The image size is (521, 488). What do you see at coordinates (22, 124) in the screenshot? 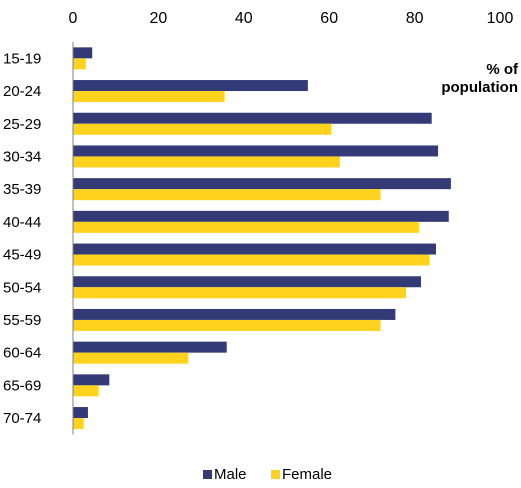
I see `category-label: 25-29` at bounding box center [22, 124].